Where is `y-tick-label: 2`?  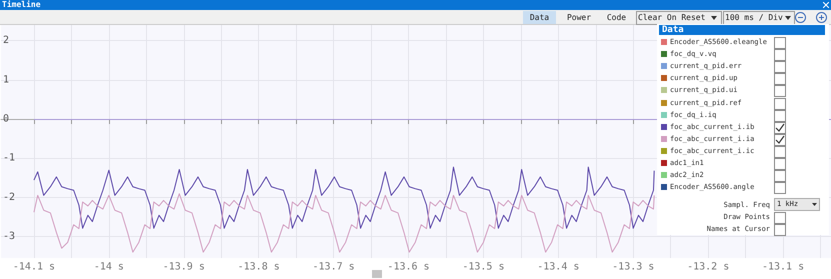
y-tick-label: 2 is located at coordinates (6, 40).